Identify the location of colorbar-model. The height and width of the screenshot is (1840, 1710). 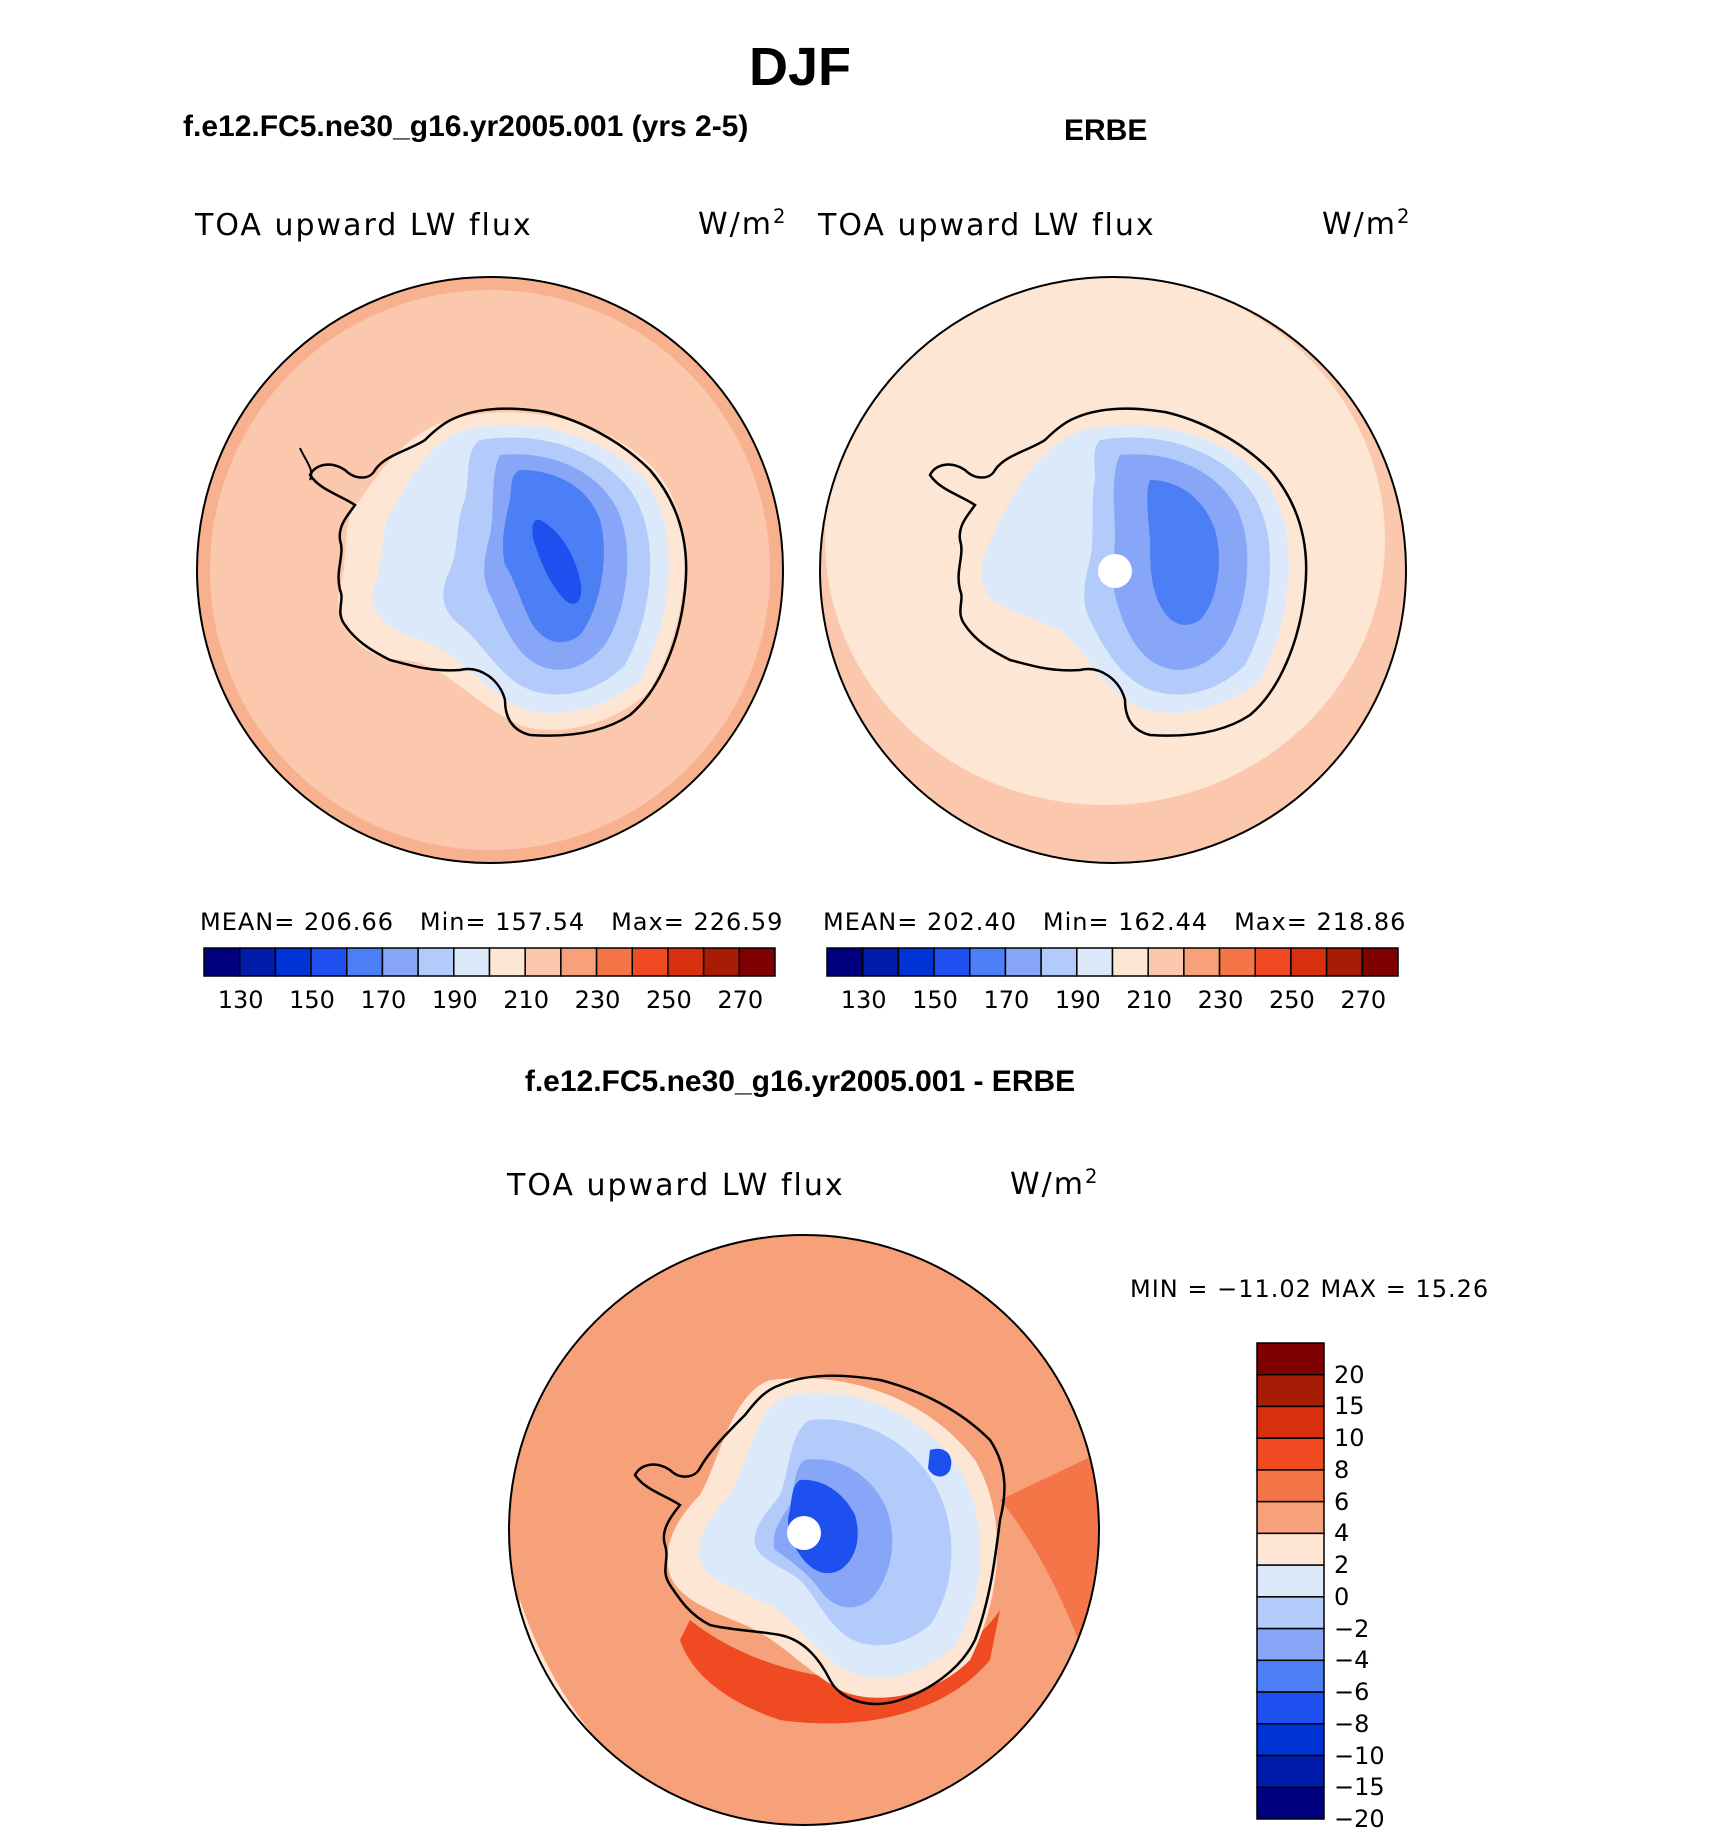
(489, 962).